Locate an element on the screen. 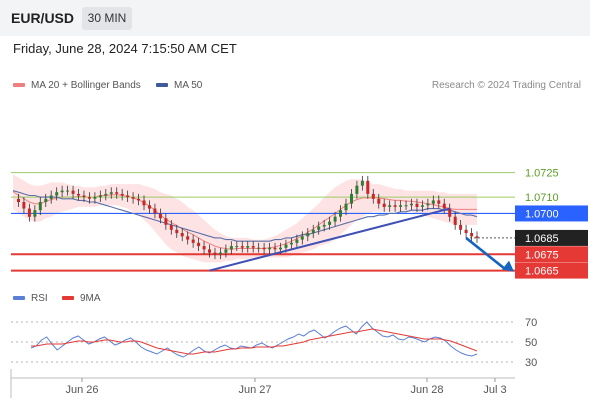  rsi-tick-label-0: 70 is located at coordinates (531, 323).